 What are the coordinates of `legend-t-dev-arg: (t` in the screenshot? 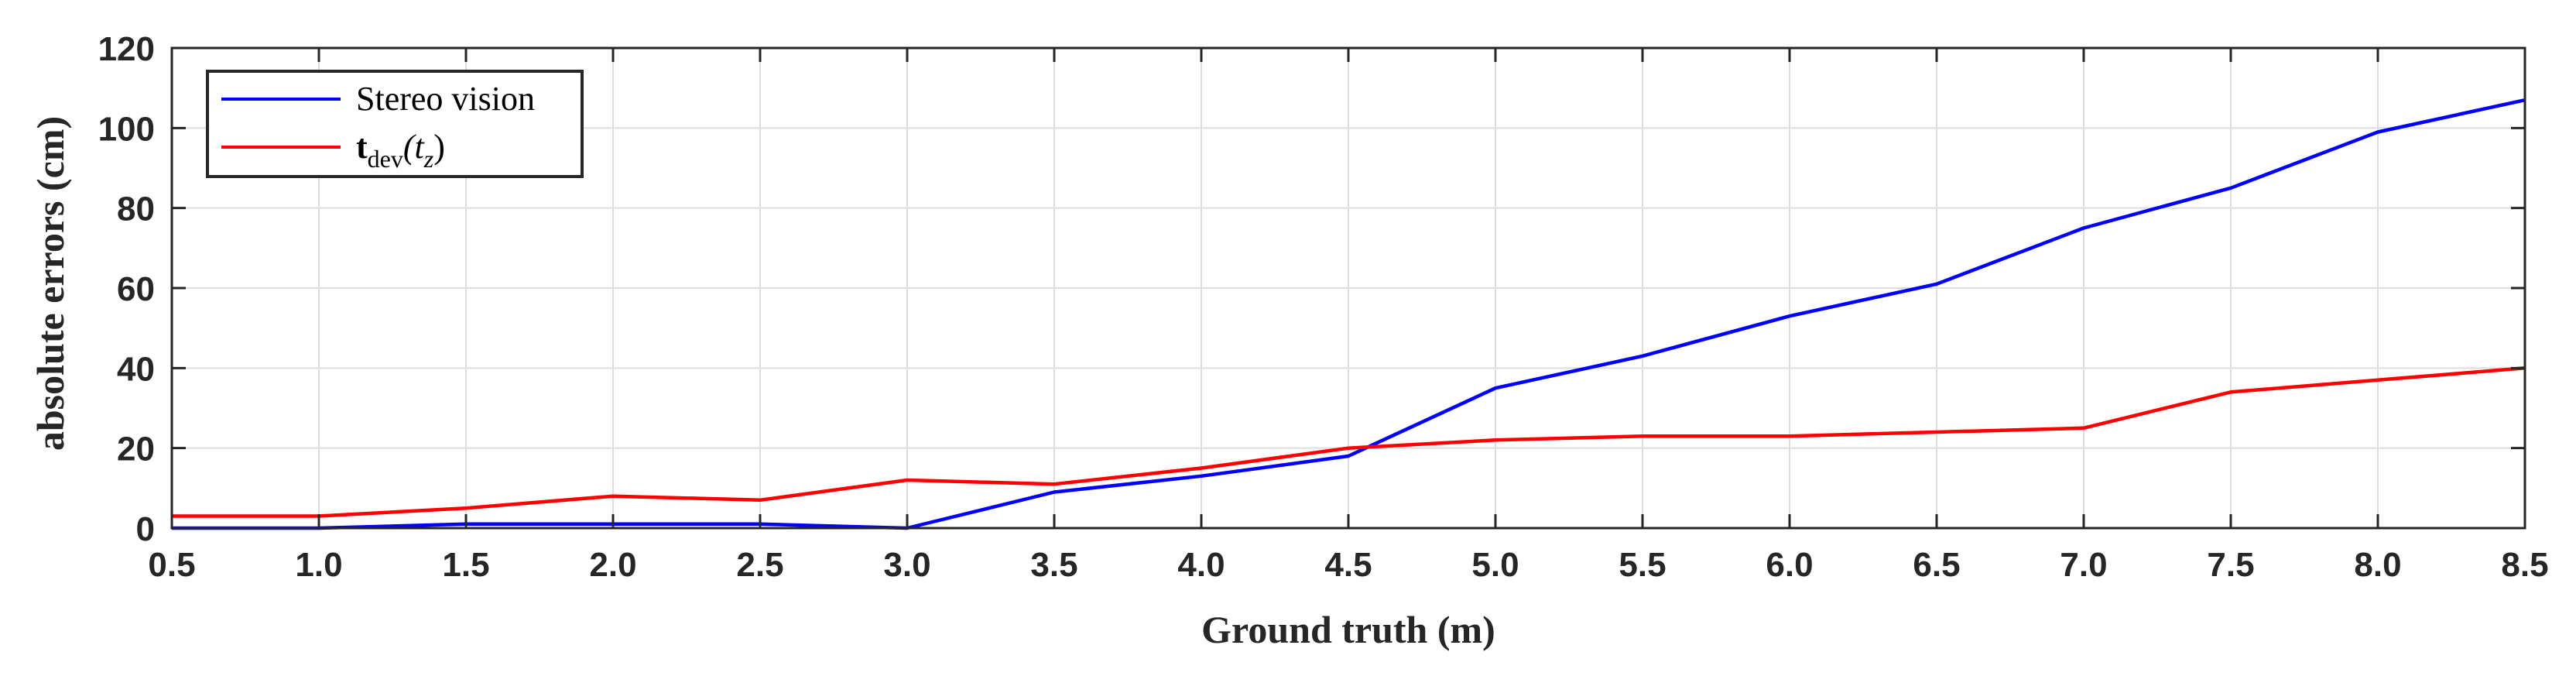 It's located at (414, 147).